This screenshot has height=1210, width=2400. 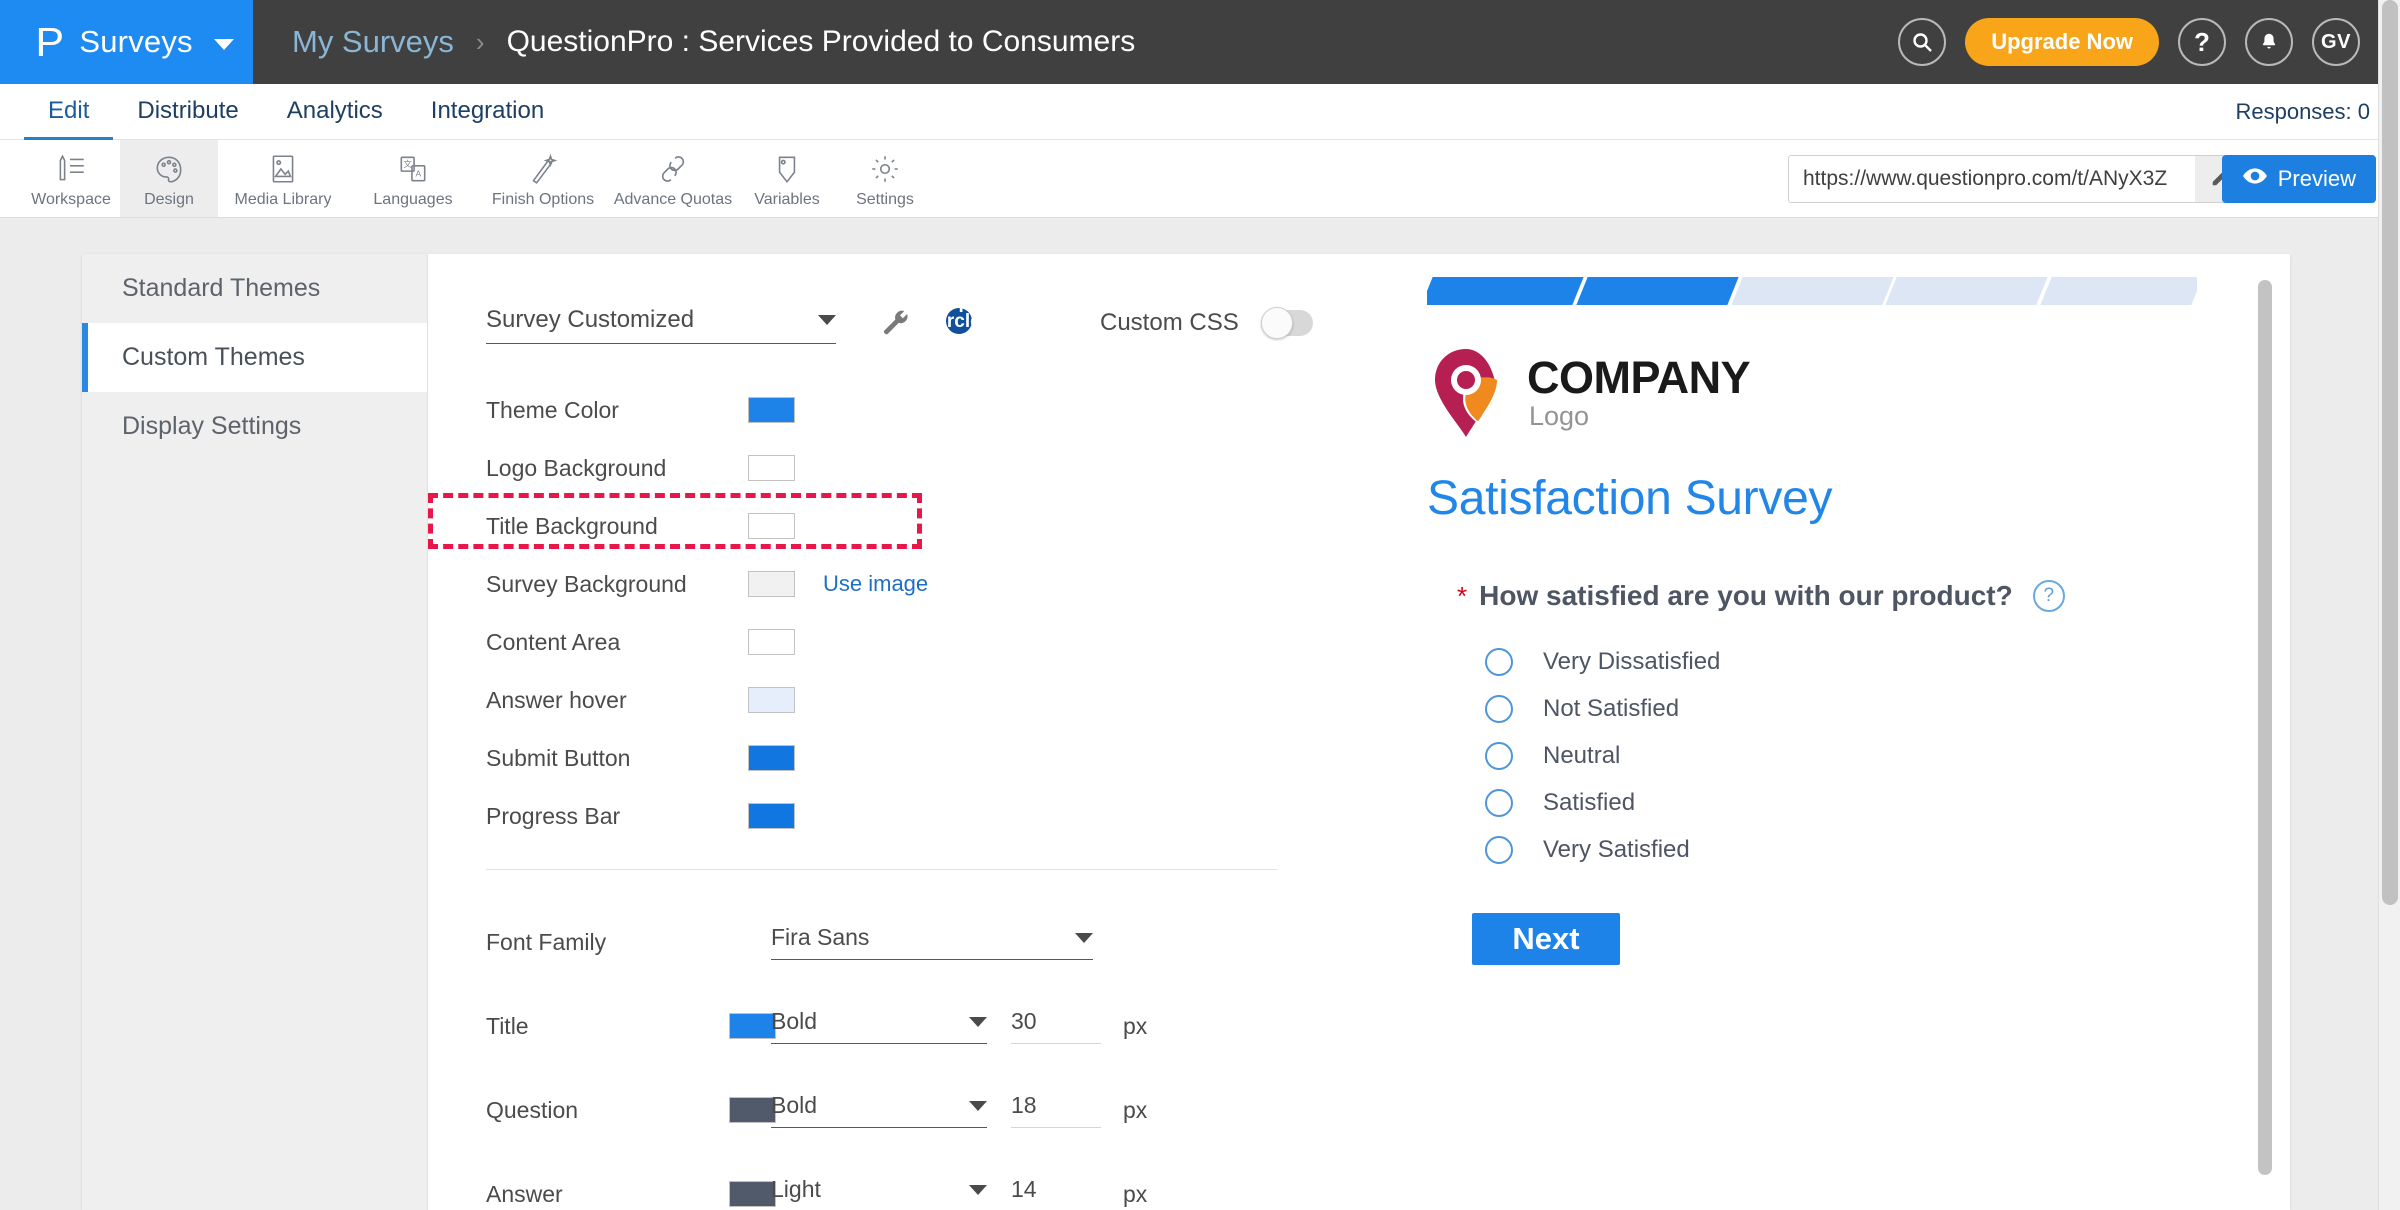 I want to click on color-label-answer-hover: Answer hover, so click(x=556, y=699).